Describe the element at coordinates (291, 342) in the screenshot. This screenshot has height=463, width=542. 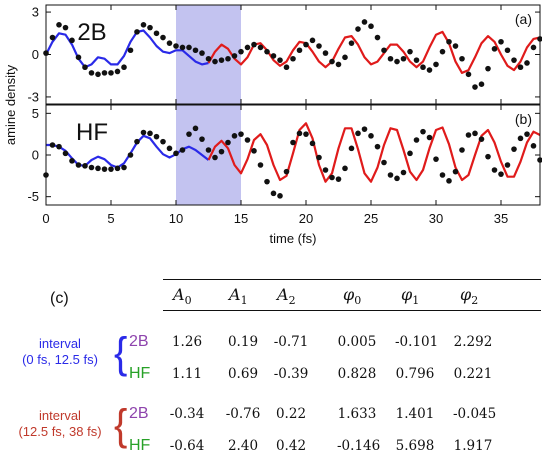
I see `table-cell: -0.71` at that location.